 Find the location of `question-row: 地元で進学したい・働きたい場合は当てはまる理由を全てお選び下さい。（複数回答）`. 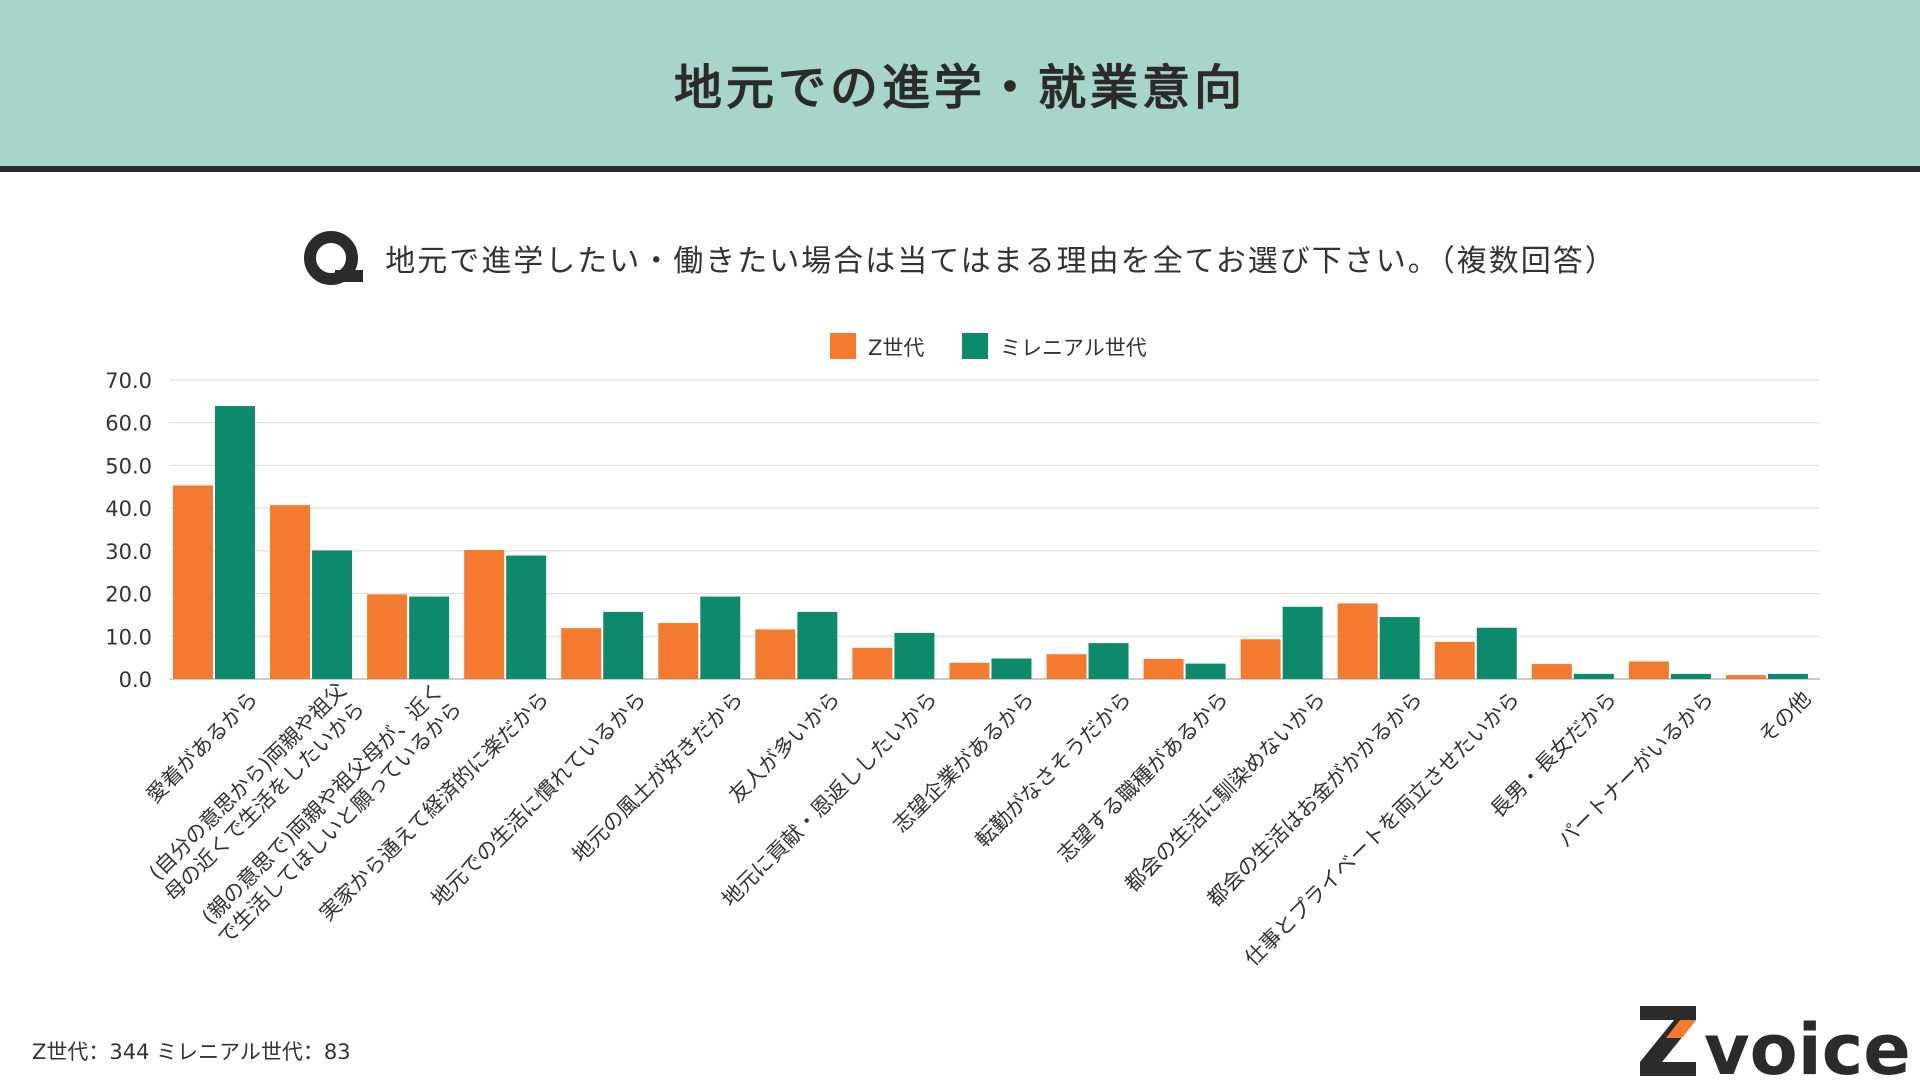

question-row: 地元で進学したい・働きたい場合は当てはまる理由を全てお選び下さい。（複数回答） is located at coordinates (960, 258).